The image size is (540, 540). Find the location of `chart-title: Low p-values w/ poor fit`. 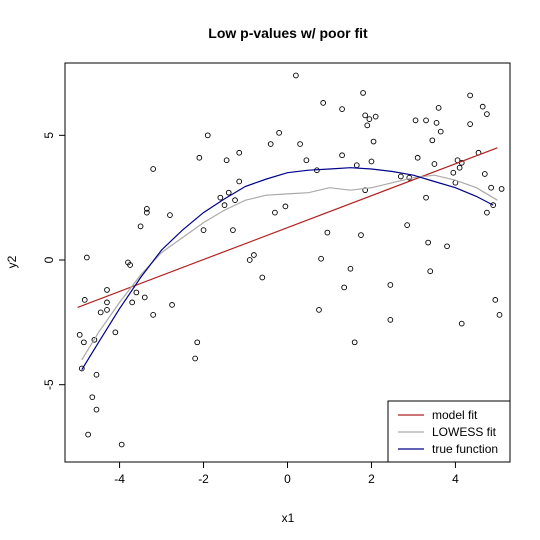

chart-title: Low p-values w/ poor fit is located at coordinates (288, 33).